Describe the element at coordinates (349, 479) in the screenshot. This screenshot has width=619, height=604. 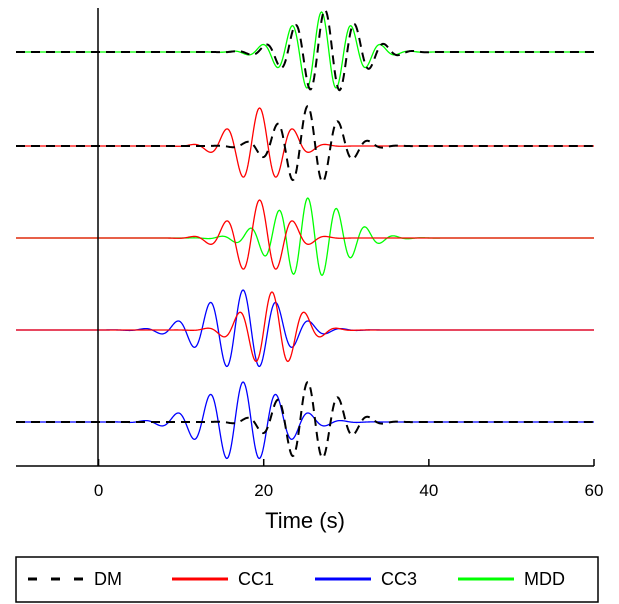
I see `x-ticks: 0 20 40 60` at that location.